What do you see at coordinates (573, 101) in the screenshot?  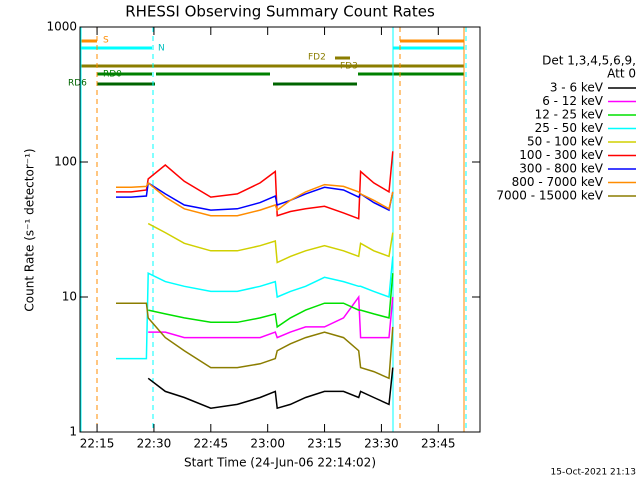 I see `legend-label: 6 - 12 keV` at bounding box center [573, 101].